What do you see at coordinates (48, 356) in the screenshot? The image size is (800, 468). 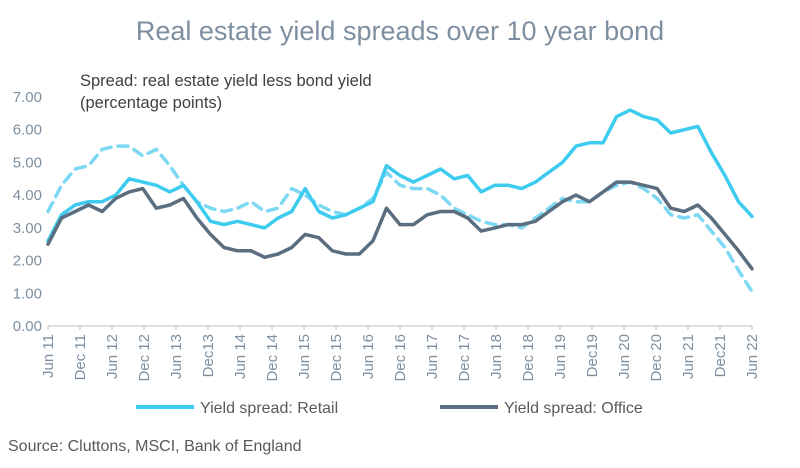 I see `x-tick-label: Jun 11` at bounding box center [48, 356].